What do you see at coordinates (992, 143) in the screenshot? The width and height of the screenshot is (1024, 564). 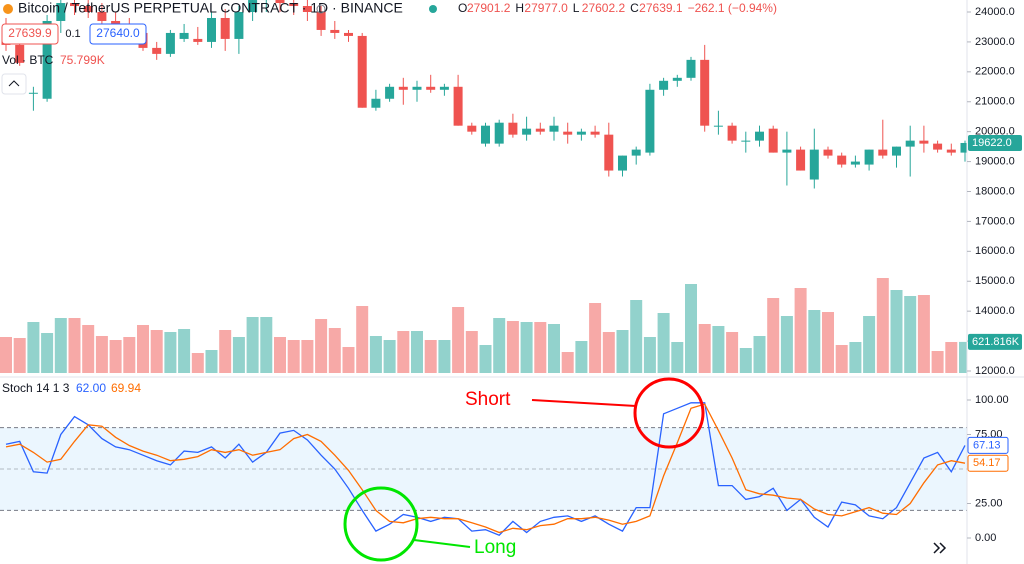 I see `last-value-label: 19622.0` at bounding box center [992, 143].